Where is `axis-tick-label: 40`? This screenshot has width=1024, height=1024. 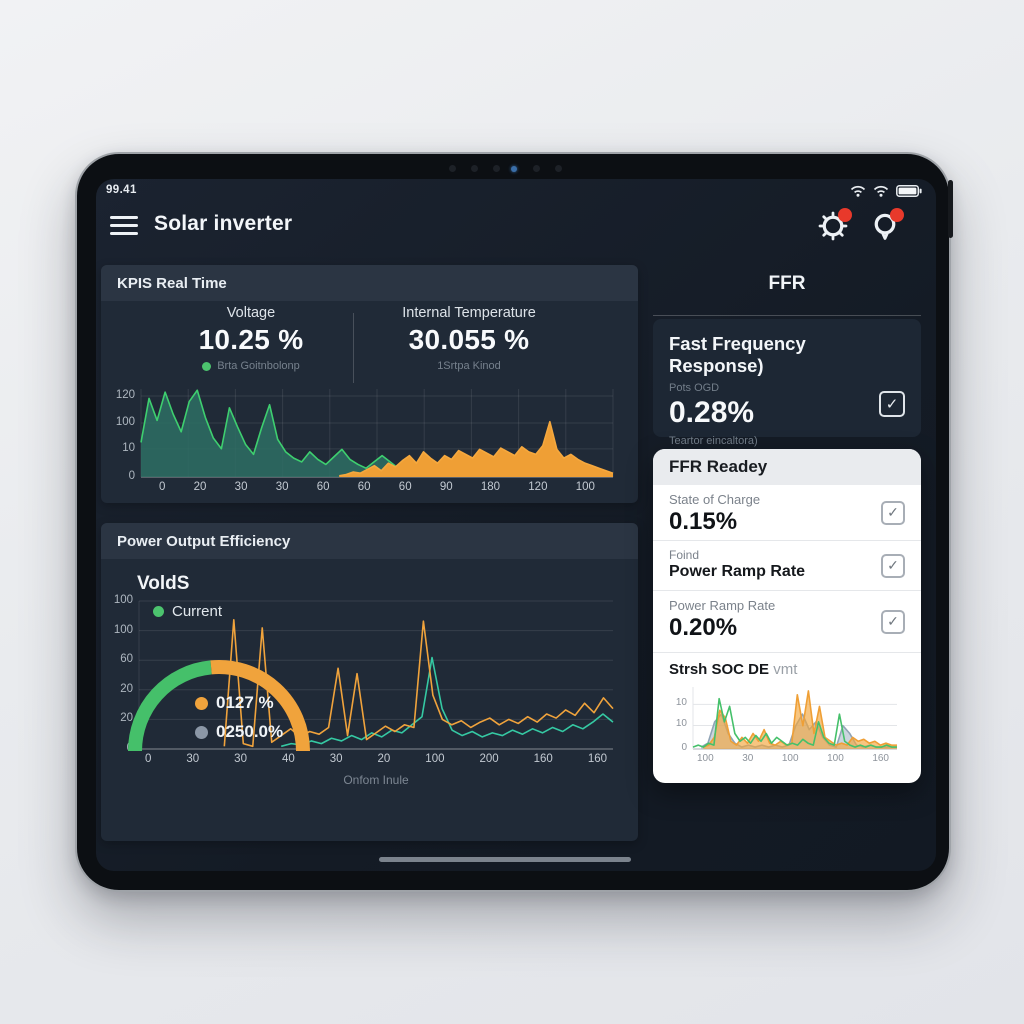 axis-tick-label: 40 is located at coordinates (288, 759).